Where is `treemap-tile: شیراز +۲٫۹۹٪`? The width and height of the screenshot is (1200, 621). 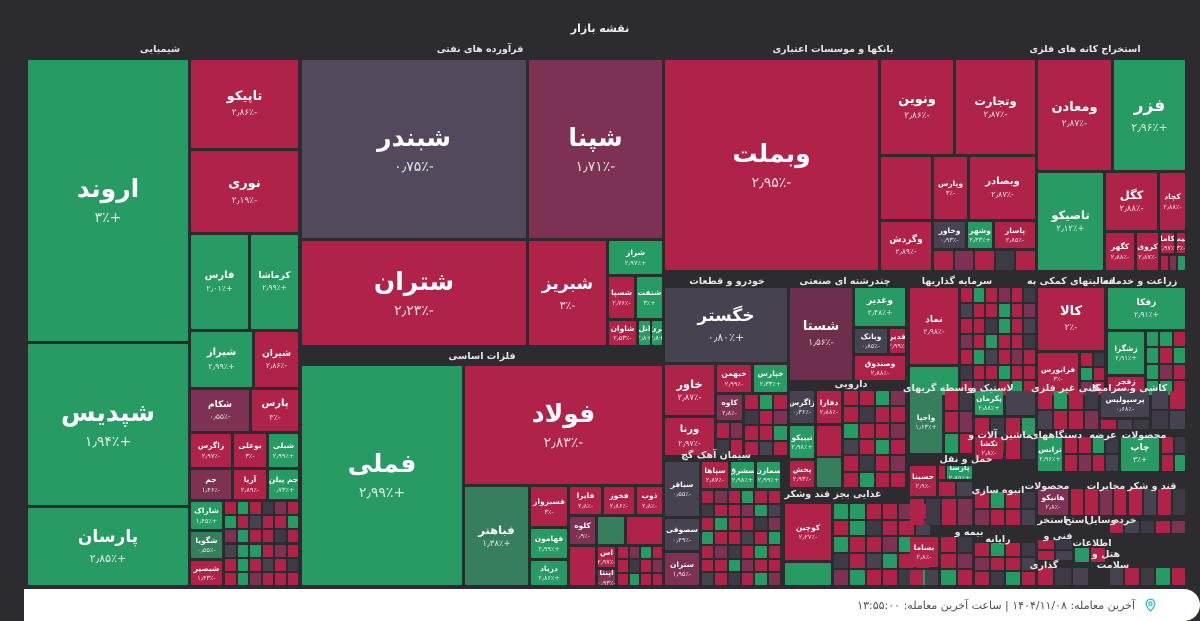
treemap-tile: شیراز +۲٫۹۹٪ is located at coordinates (221, 359).